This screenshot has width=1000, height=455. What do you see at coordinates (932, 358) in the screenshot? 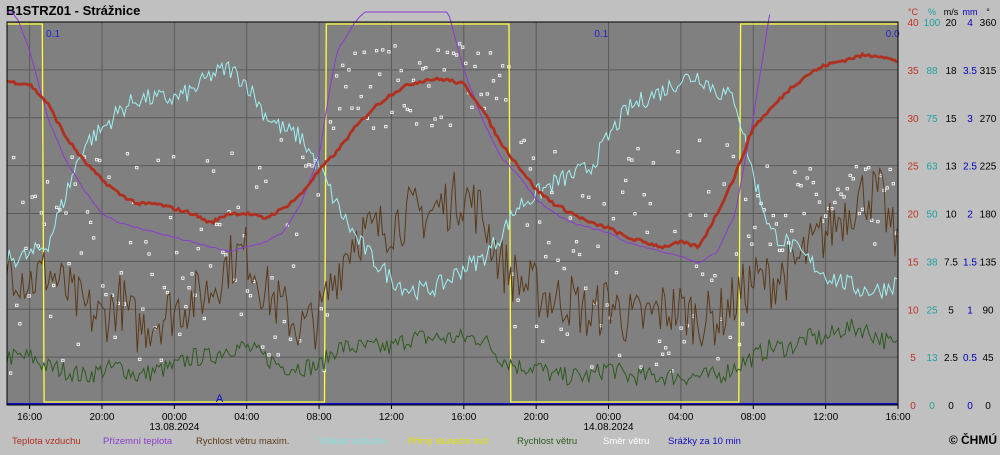
I see `right-axis-tick-label: 13` at bounding box center [932, 358].